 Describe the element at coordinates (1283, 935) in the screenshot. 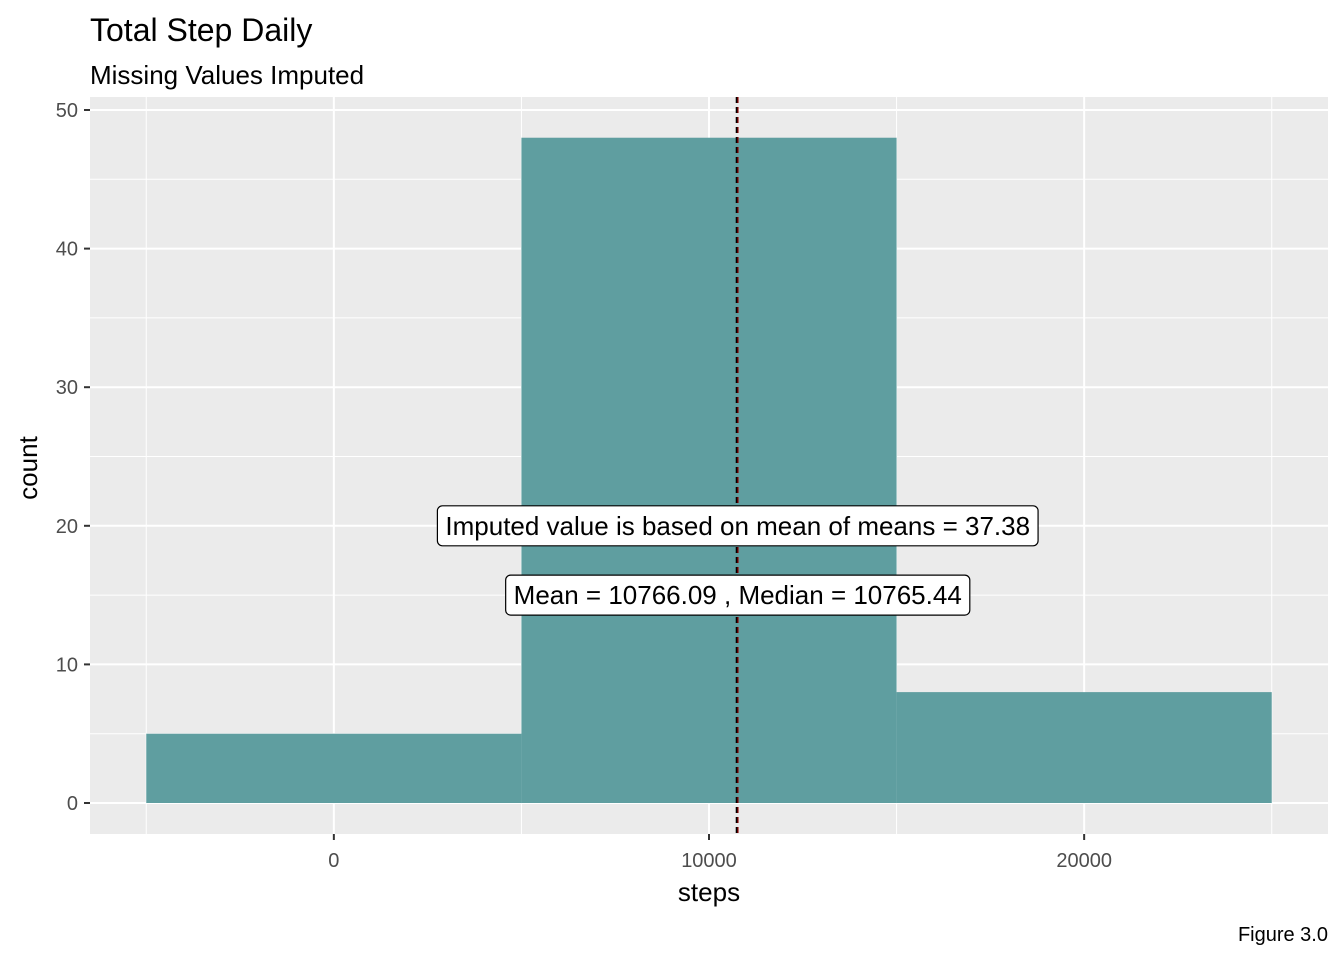

I see `figure-caption: Figure 3.0` at that location.